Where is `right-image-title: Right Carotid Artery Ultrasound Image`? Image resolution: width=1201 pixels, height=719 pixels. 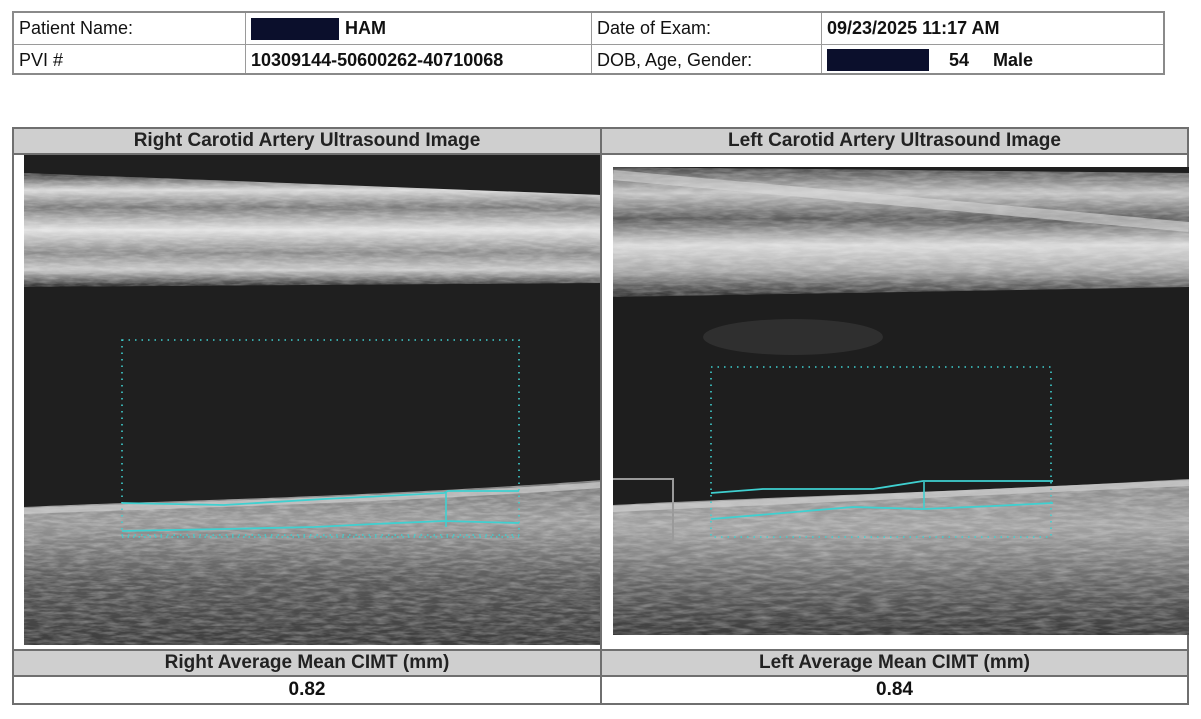 right-image-title: Right Carotid Artery Ultrasound Image is located at coordinates (307, 141).